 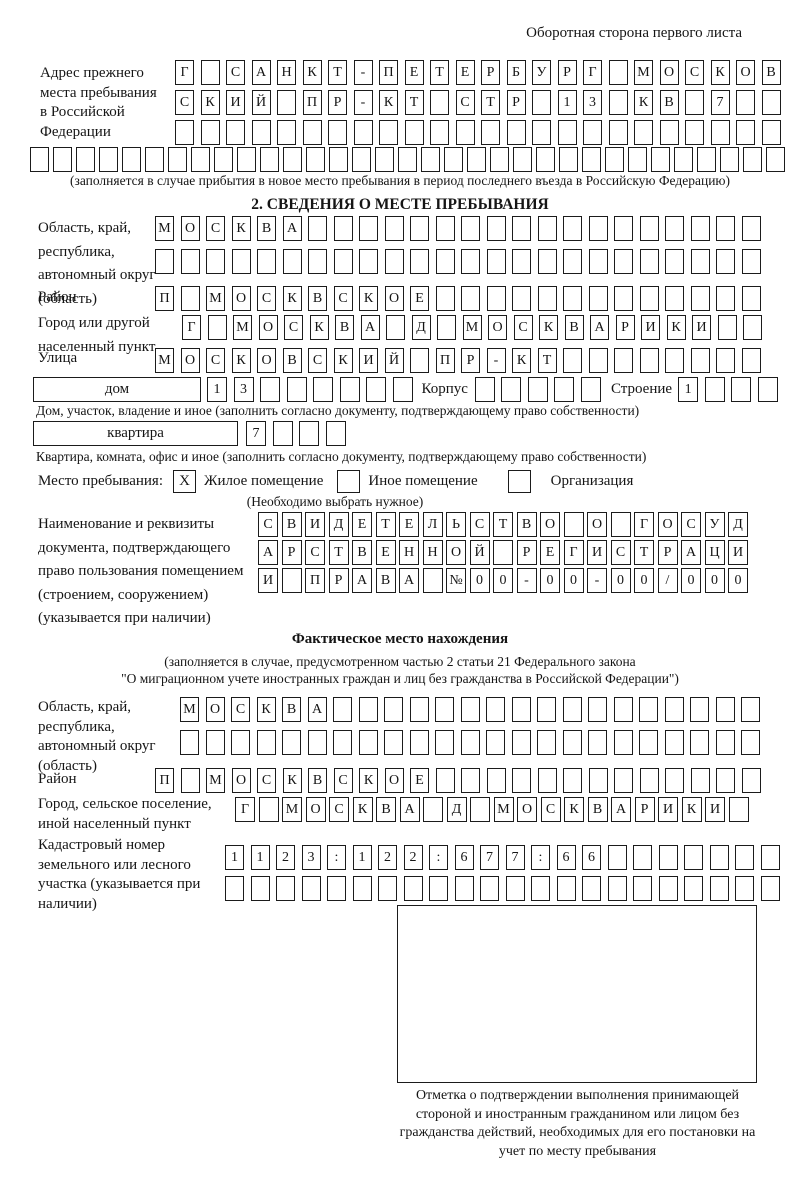 What do you see at coordinates (191, 327) in the screenshot?
I see `char-cell: Г` at bounding box center [191, 327].